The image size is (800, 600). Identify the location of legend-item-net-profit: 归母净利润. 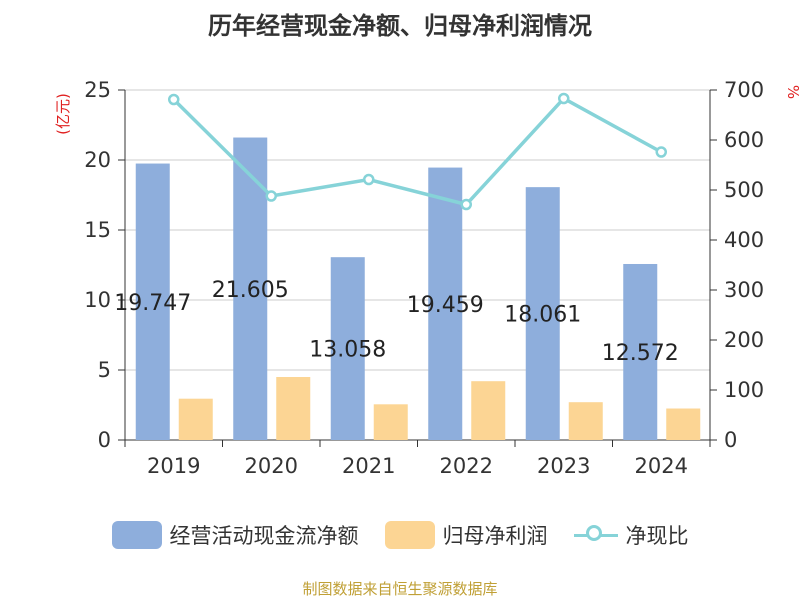
(466, 535).